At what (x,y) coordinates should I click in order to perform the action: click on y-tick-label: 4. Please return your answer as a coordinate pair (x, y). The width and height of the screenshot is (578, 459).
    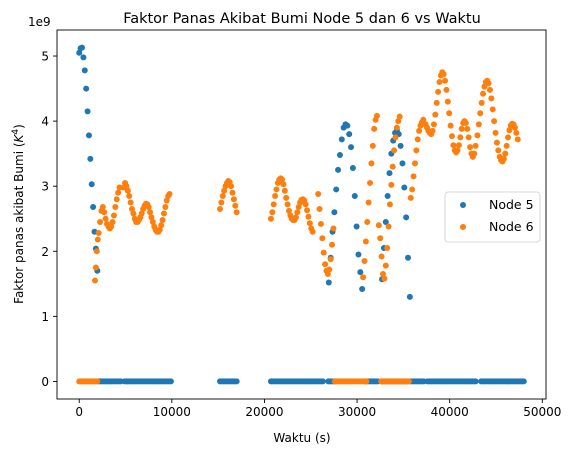
    Looking at the image, I should click on (45, 122).